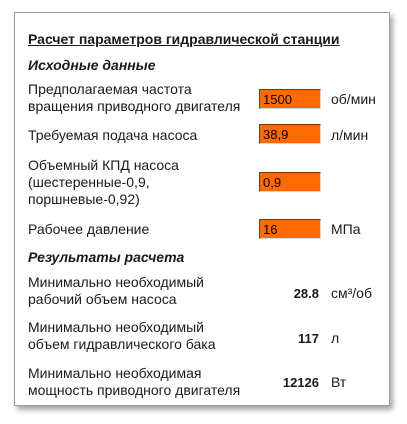 Image resolution: width=407 pixels, height=424 pixels. I want to click on flow-unit: л/мин, so click(350, 135).